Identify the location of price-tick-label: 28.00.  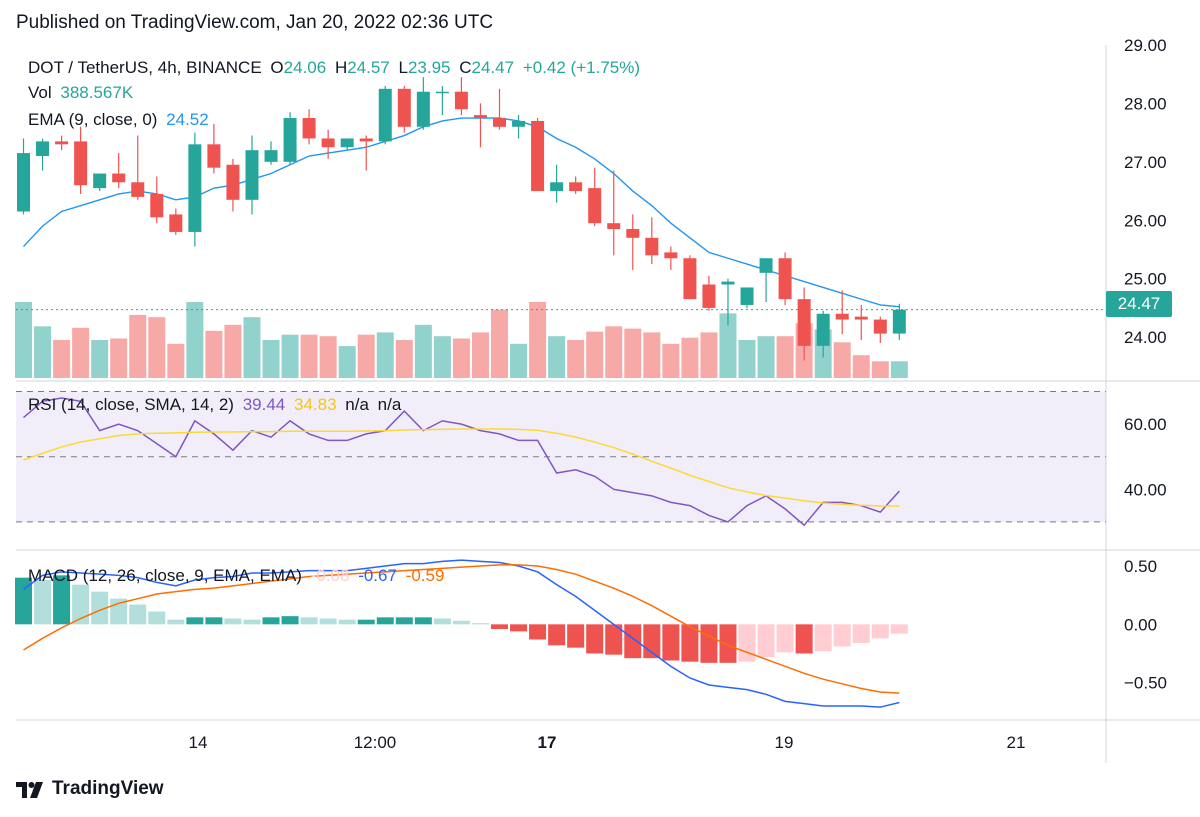
(1145, 103).